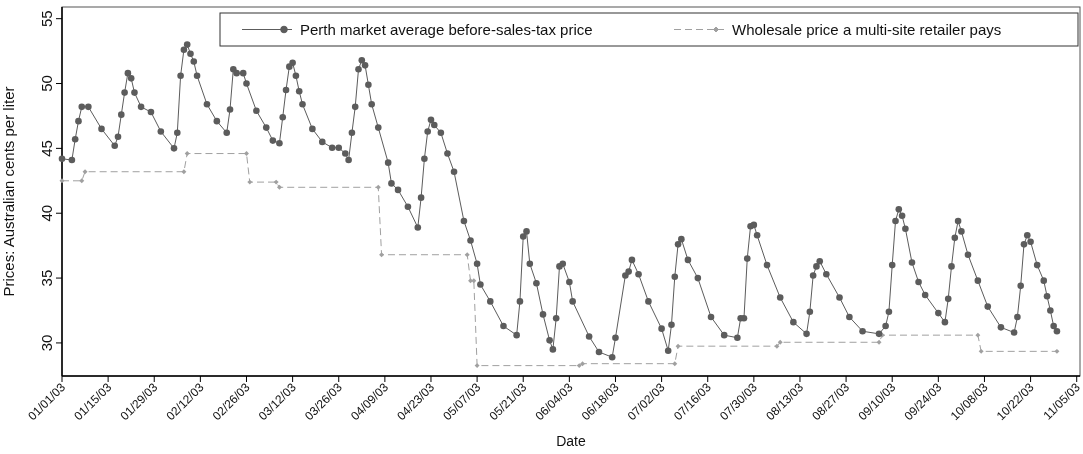 The image size is (1083, 454). Describe the element at coordinates (46, 148) in the screenshot. I see `y-tick-label: 45` at that location.